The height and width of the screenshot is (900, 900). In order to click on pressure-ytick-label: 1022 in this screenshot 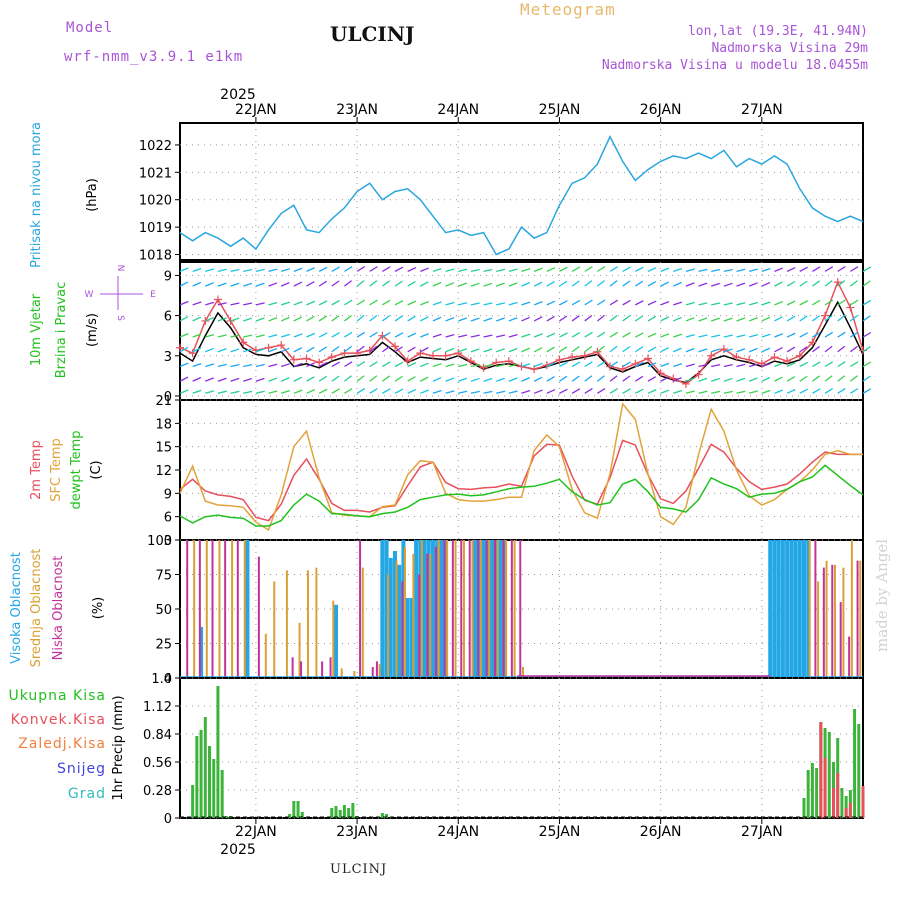, I will do `click(155, 146)`.